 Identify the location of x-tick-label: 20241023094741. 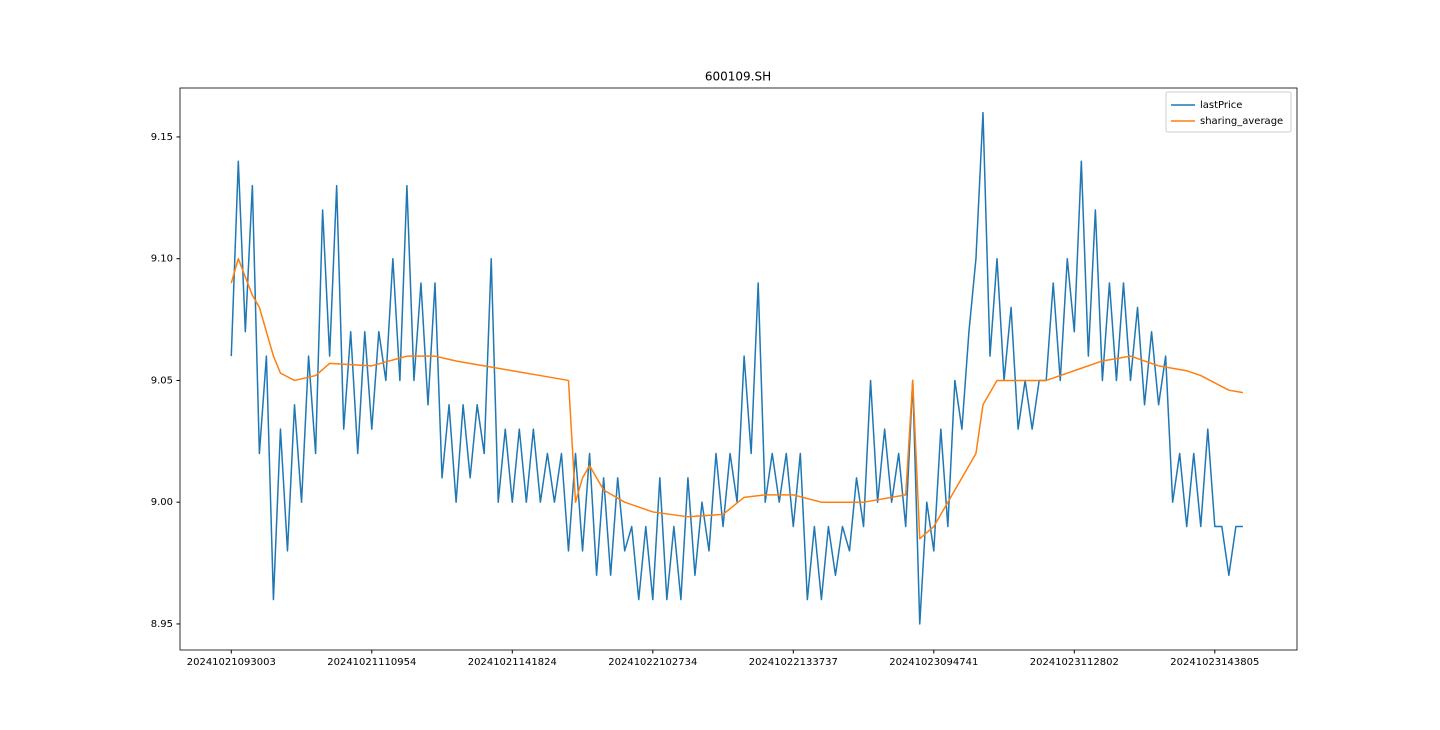
(933, 662).